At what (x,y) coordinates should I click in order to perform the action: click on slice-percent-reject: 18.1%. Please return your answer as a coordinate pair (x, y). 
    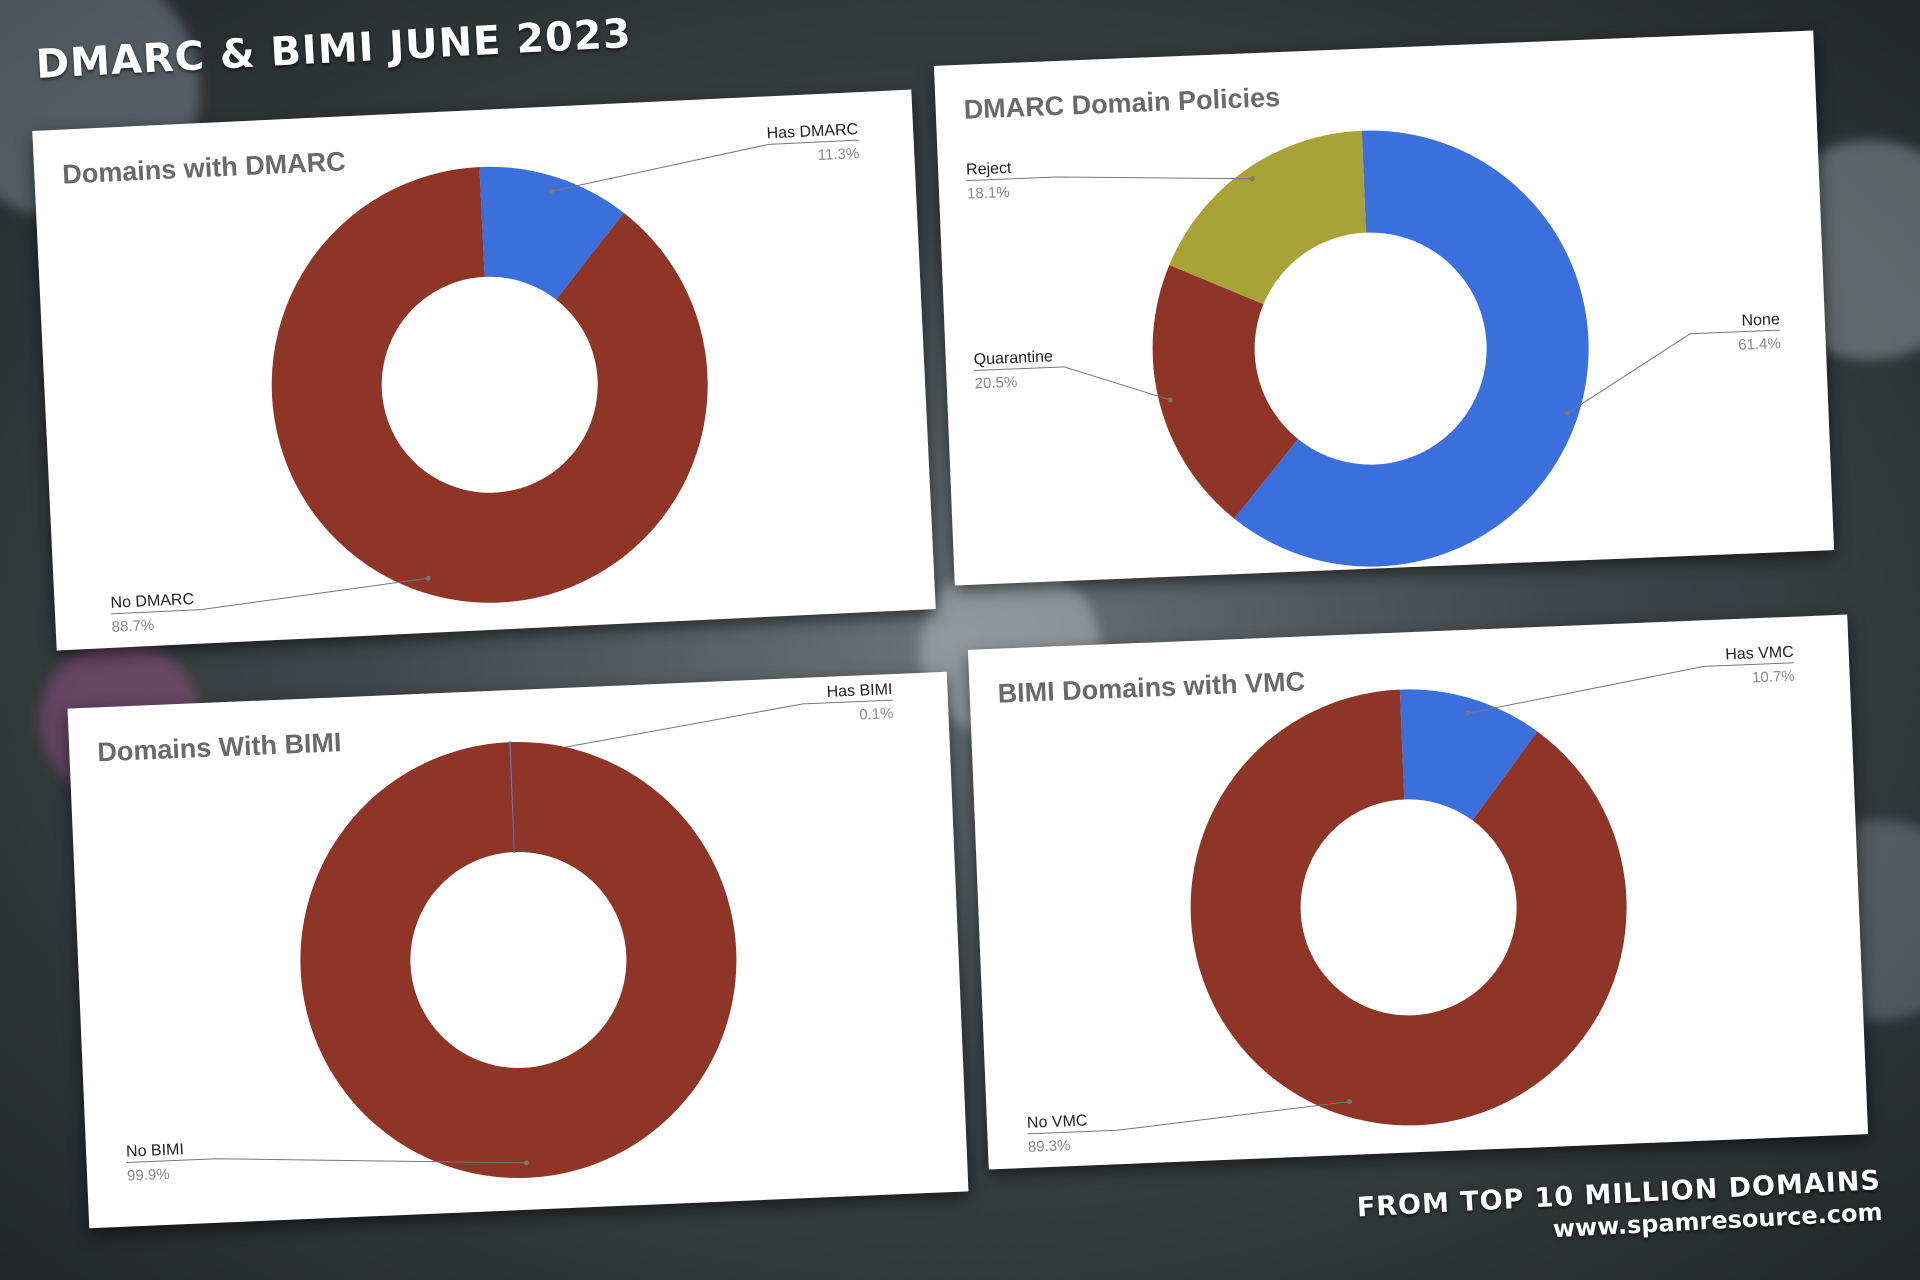
    Looking at the image, I should click on (988, 193).